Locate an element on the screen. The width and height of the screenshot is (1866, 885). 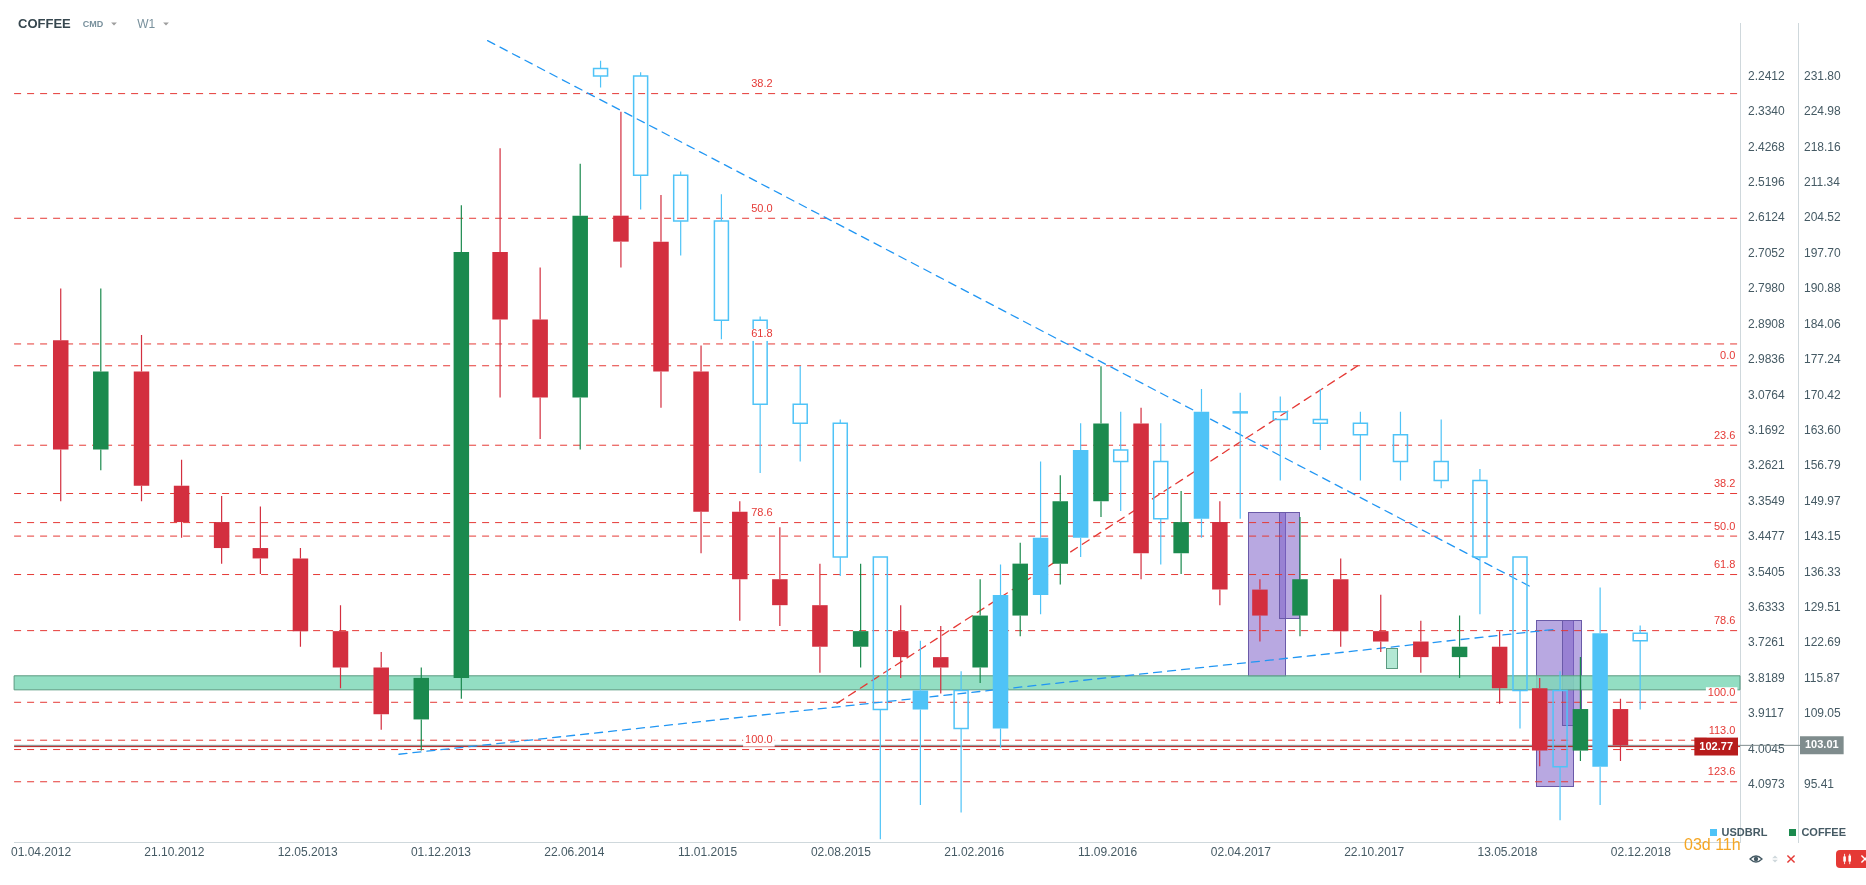
y-tick-label: 211.34 is located at coordinates (1822, 182).